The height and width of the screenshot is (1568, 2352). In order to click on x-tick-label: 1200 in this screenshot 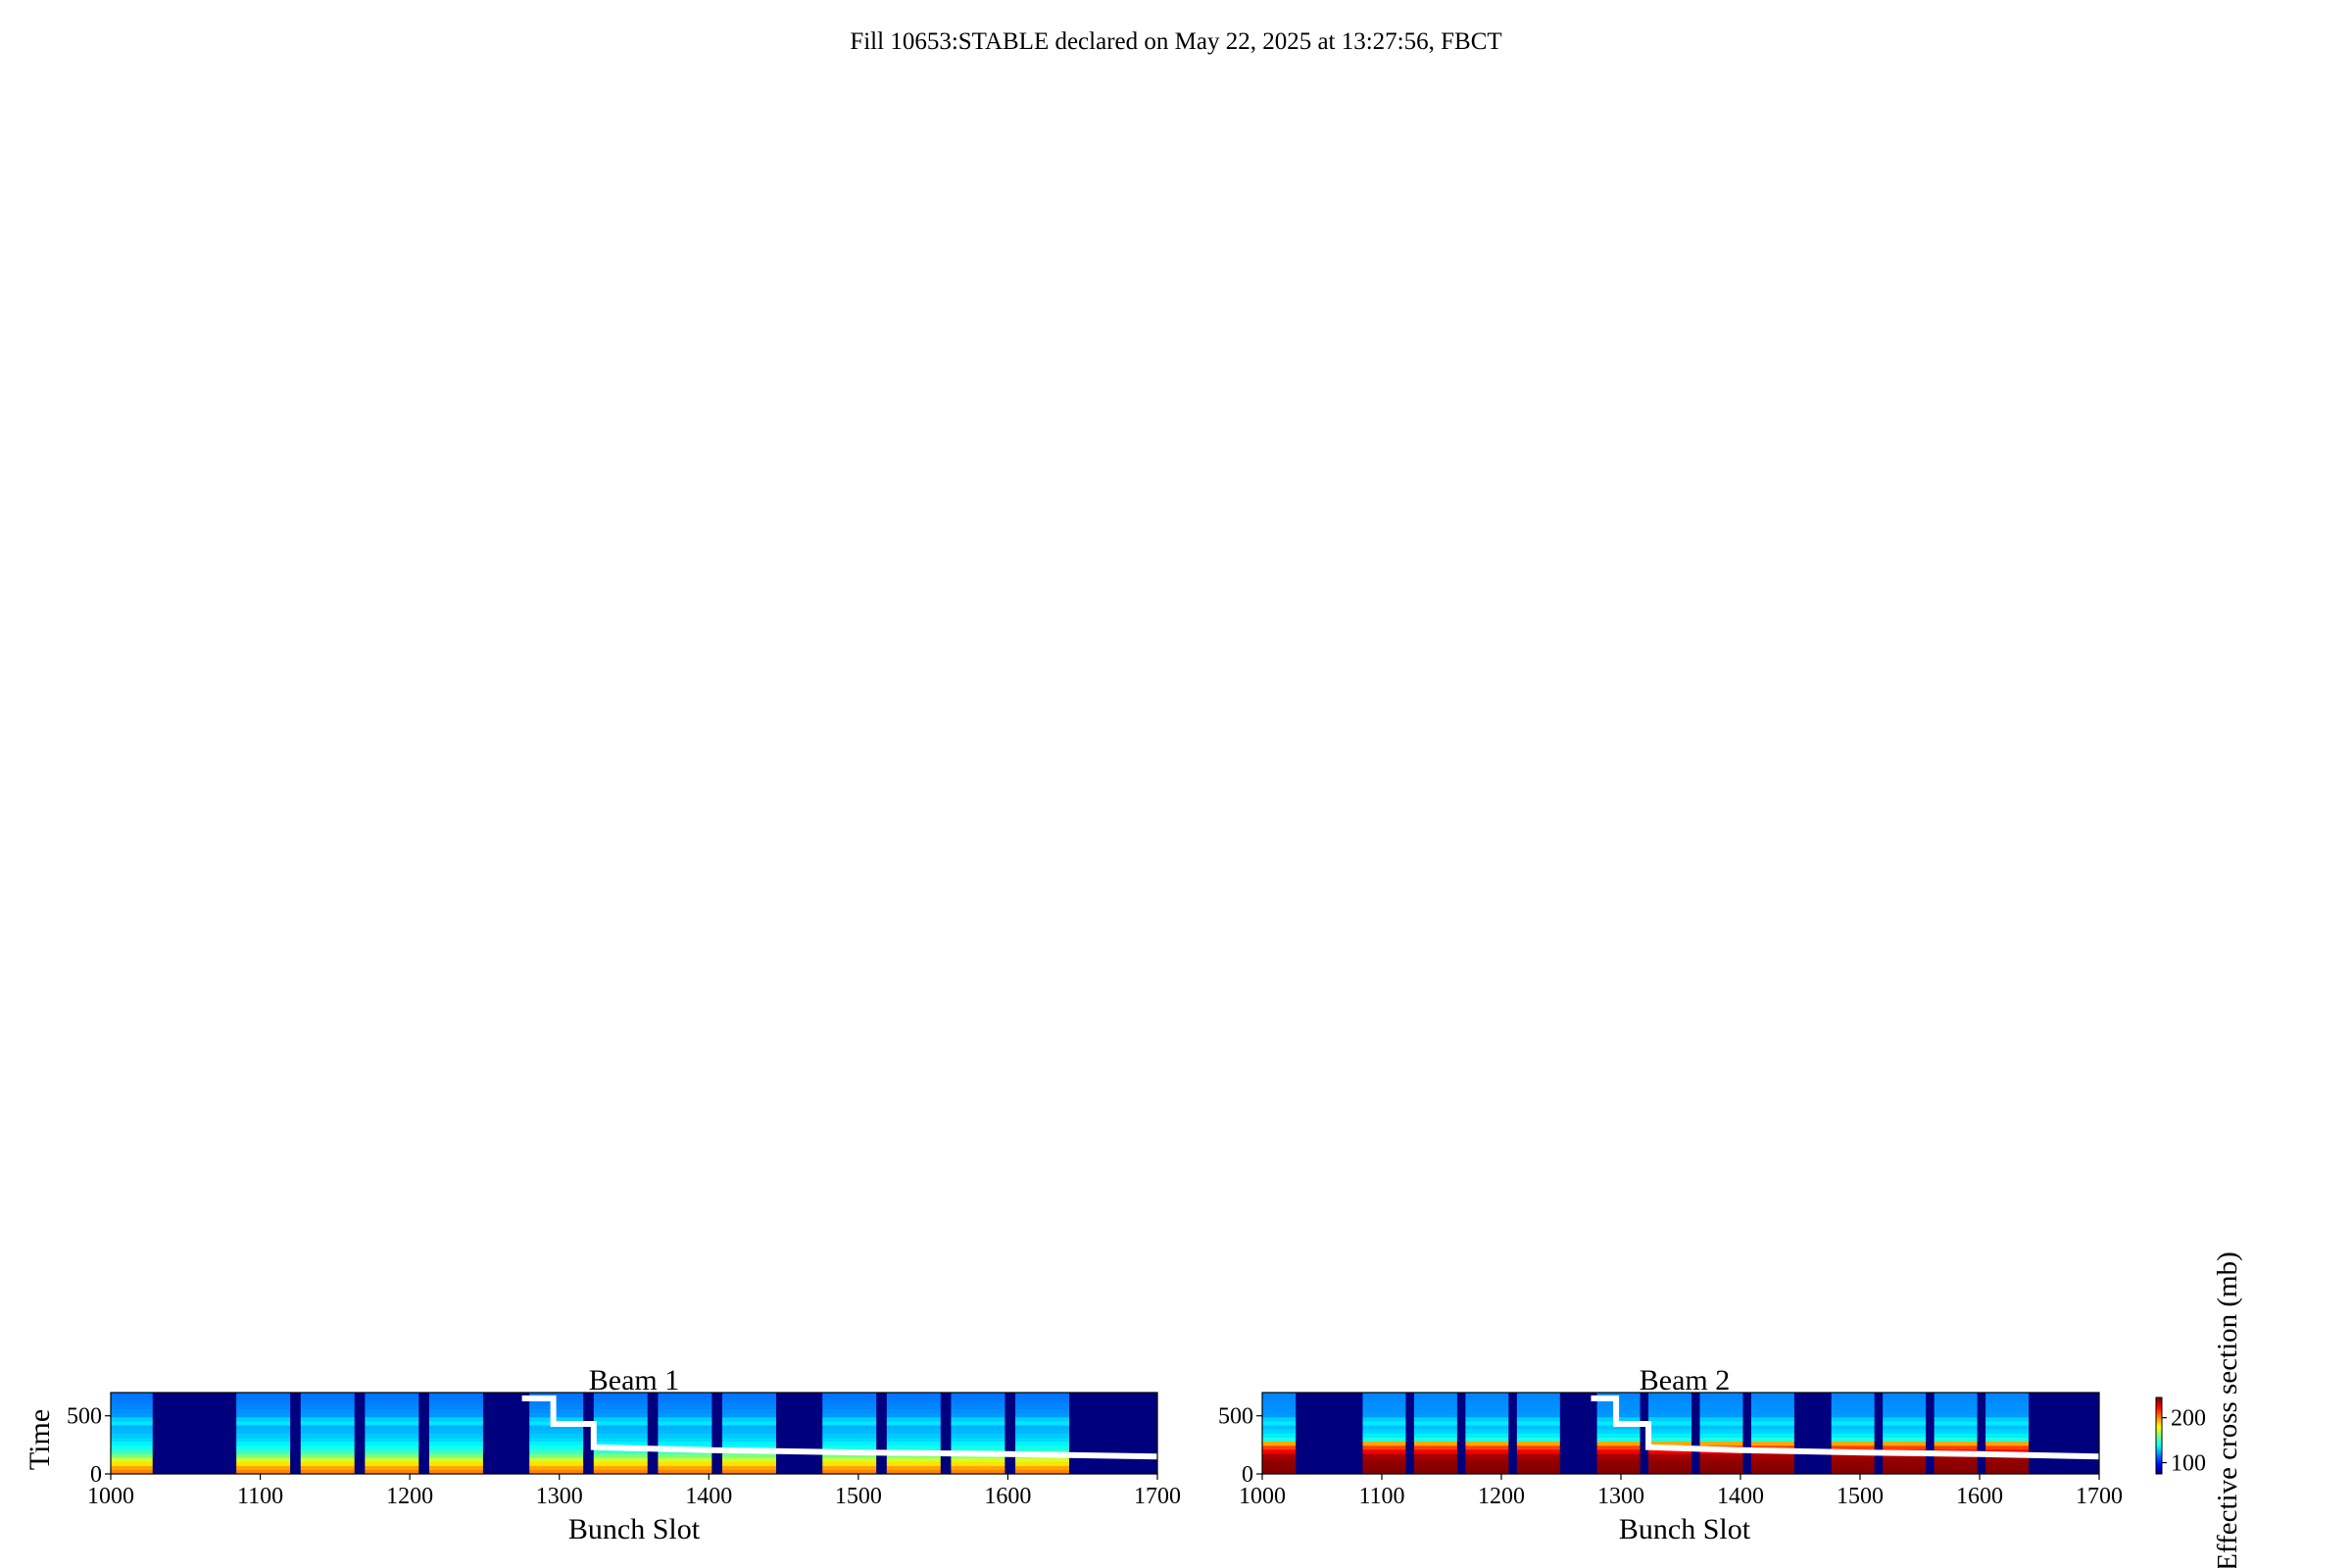, I will do `click(409, 1496)`.